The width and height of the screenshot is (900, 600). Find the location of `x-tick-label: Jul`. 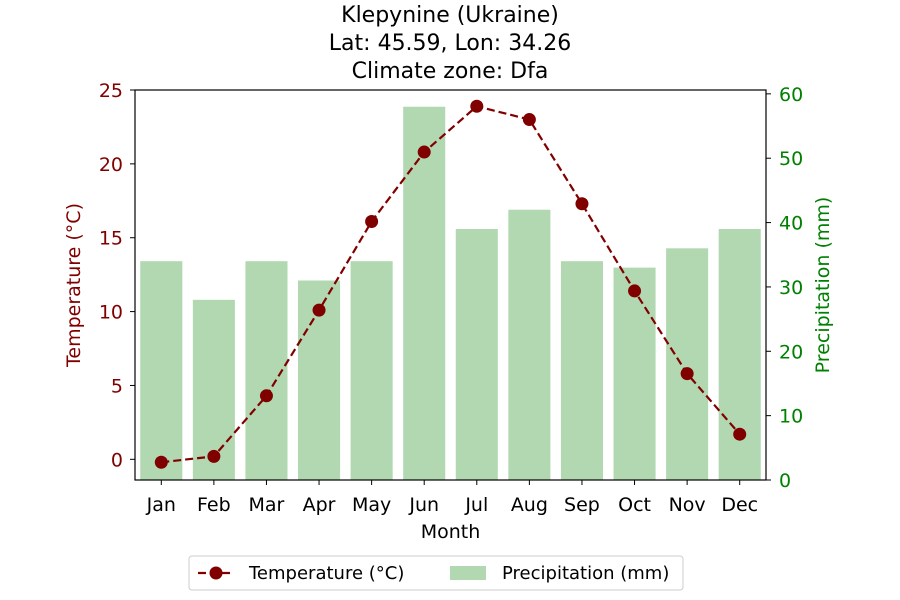

x-tick-label: Jul is located at coordinates (476, 505).